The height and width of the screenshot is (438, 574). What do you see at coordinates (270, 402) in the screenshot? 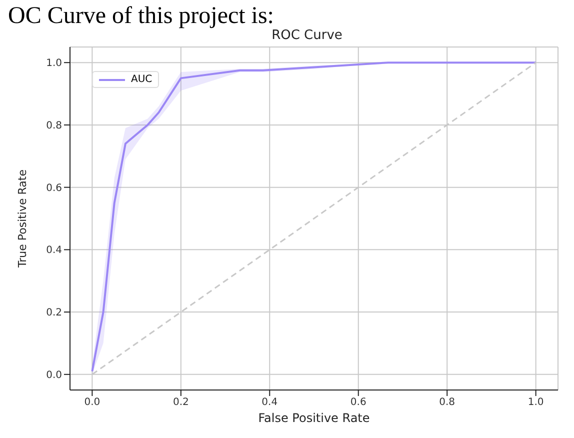
I see `x-tick-label: 0.4` at bounding box center [270, 402].